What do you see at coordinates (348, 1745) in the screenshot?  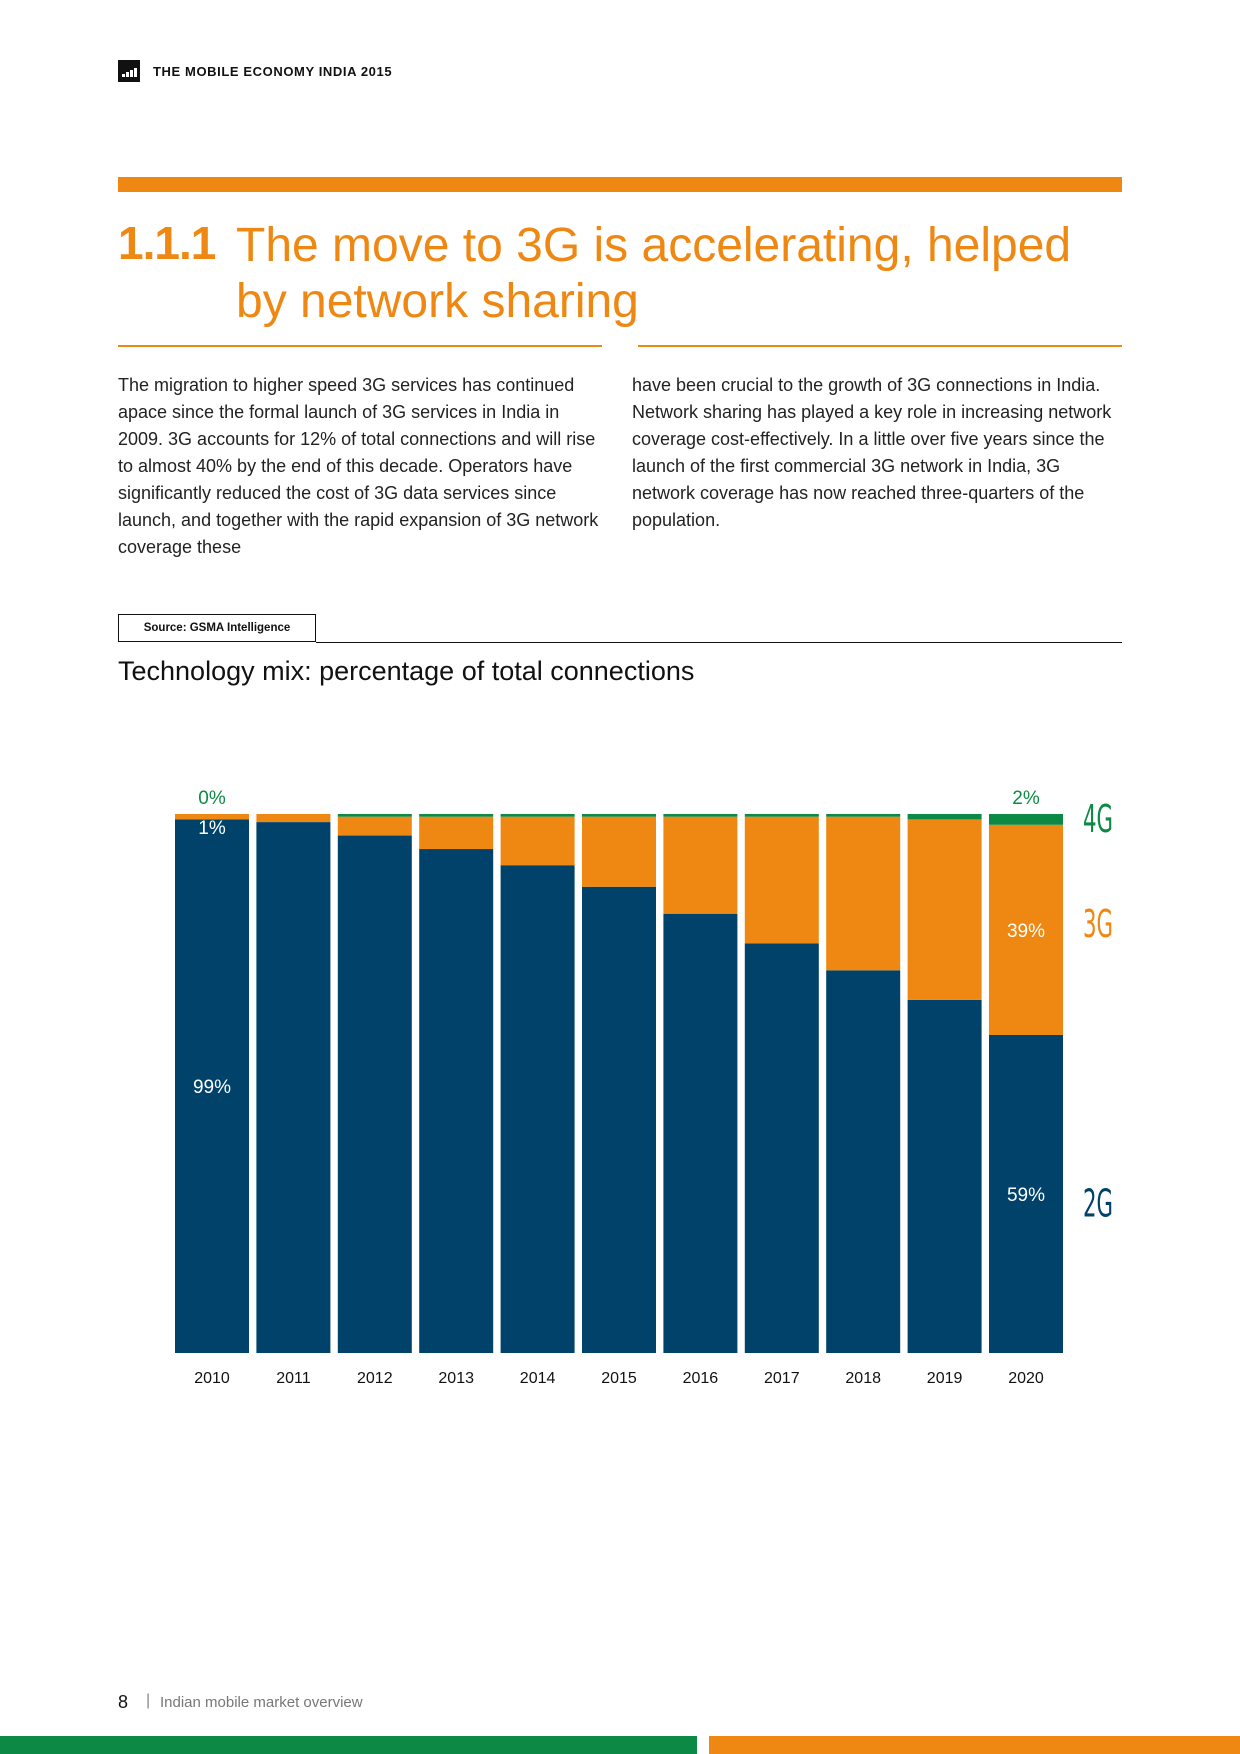 I see `footer-green-bar` at bounding box center [348, 1745].